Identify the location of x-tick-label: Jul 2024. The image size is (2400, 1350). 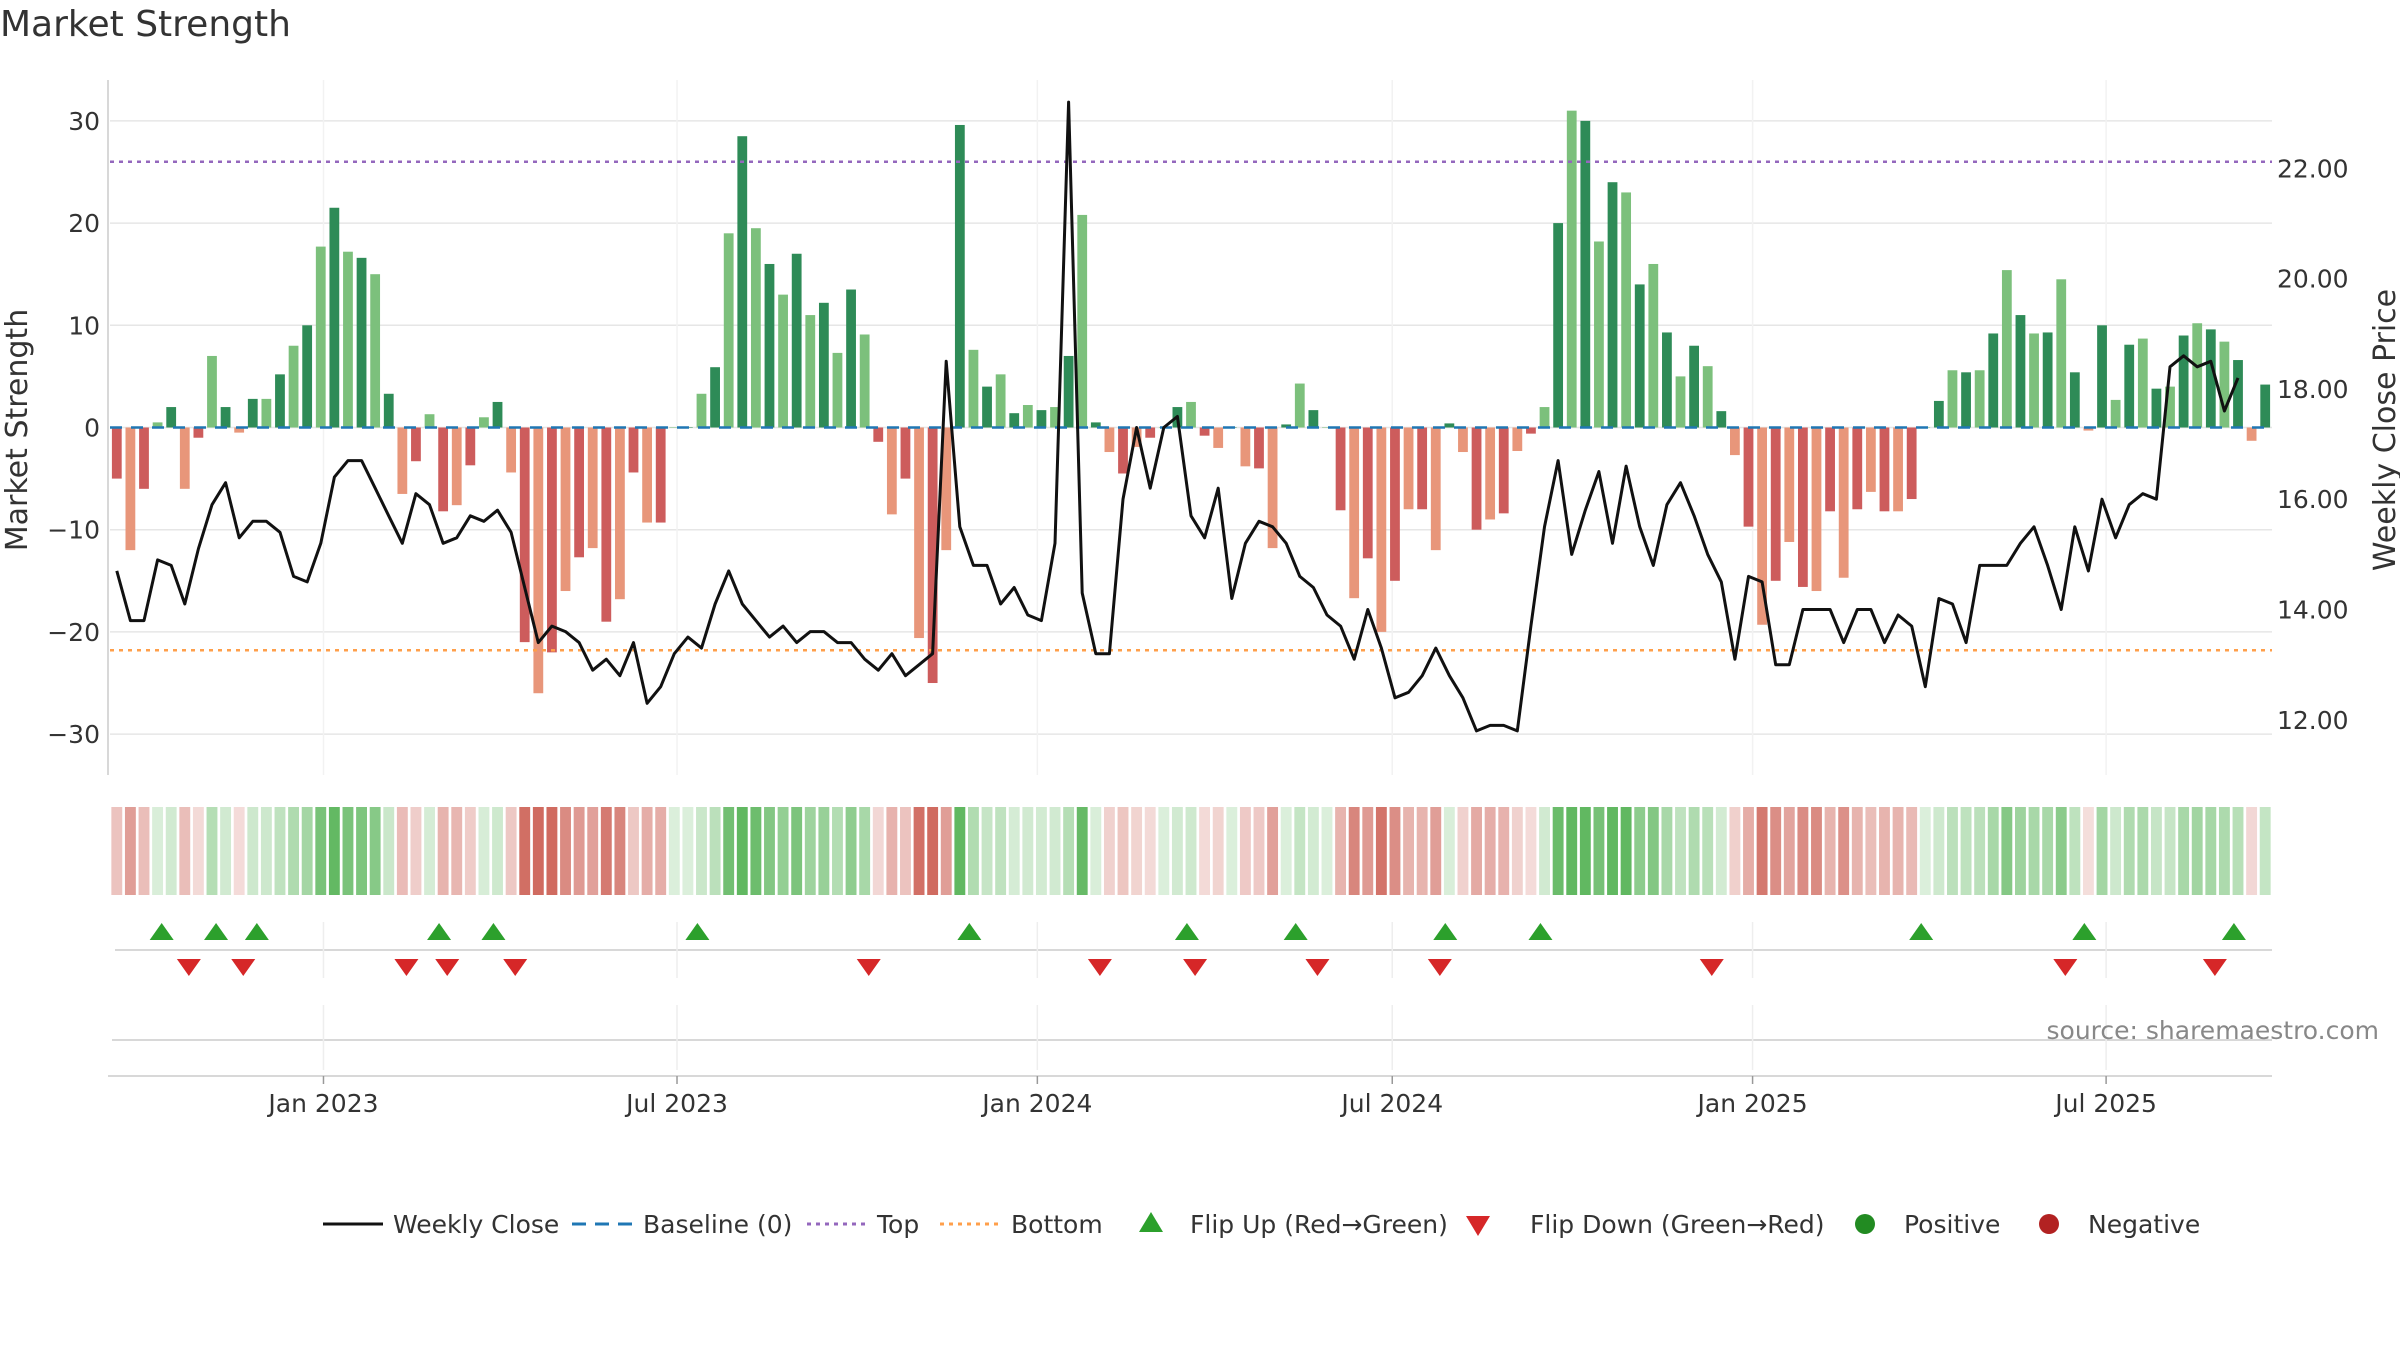
(1391, 1103).